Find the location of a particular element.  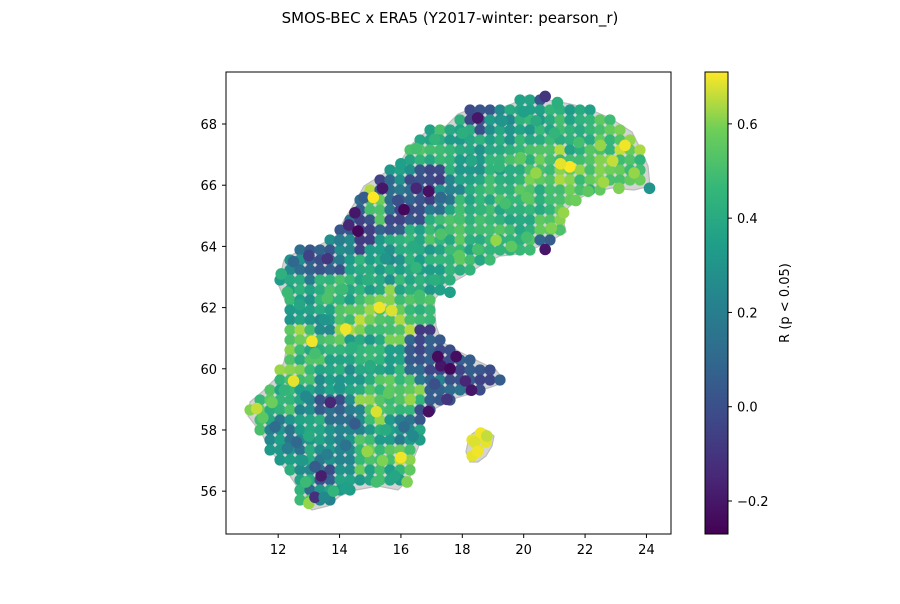

colorbar-tick-label: 0.2 is located at coordinates (747, 313).